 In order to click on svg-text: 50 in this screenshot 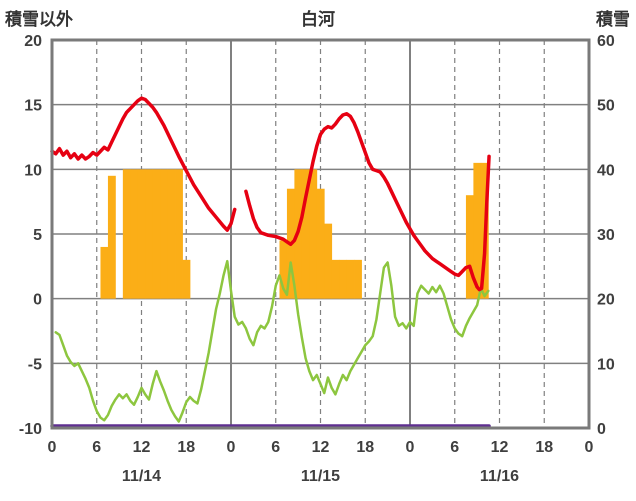, I will do `click(606, 106)`.